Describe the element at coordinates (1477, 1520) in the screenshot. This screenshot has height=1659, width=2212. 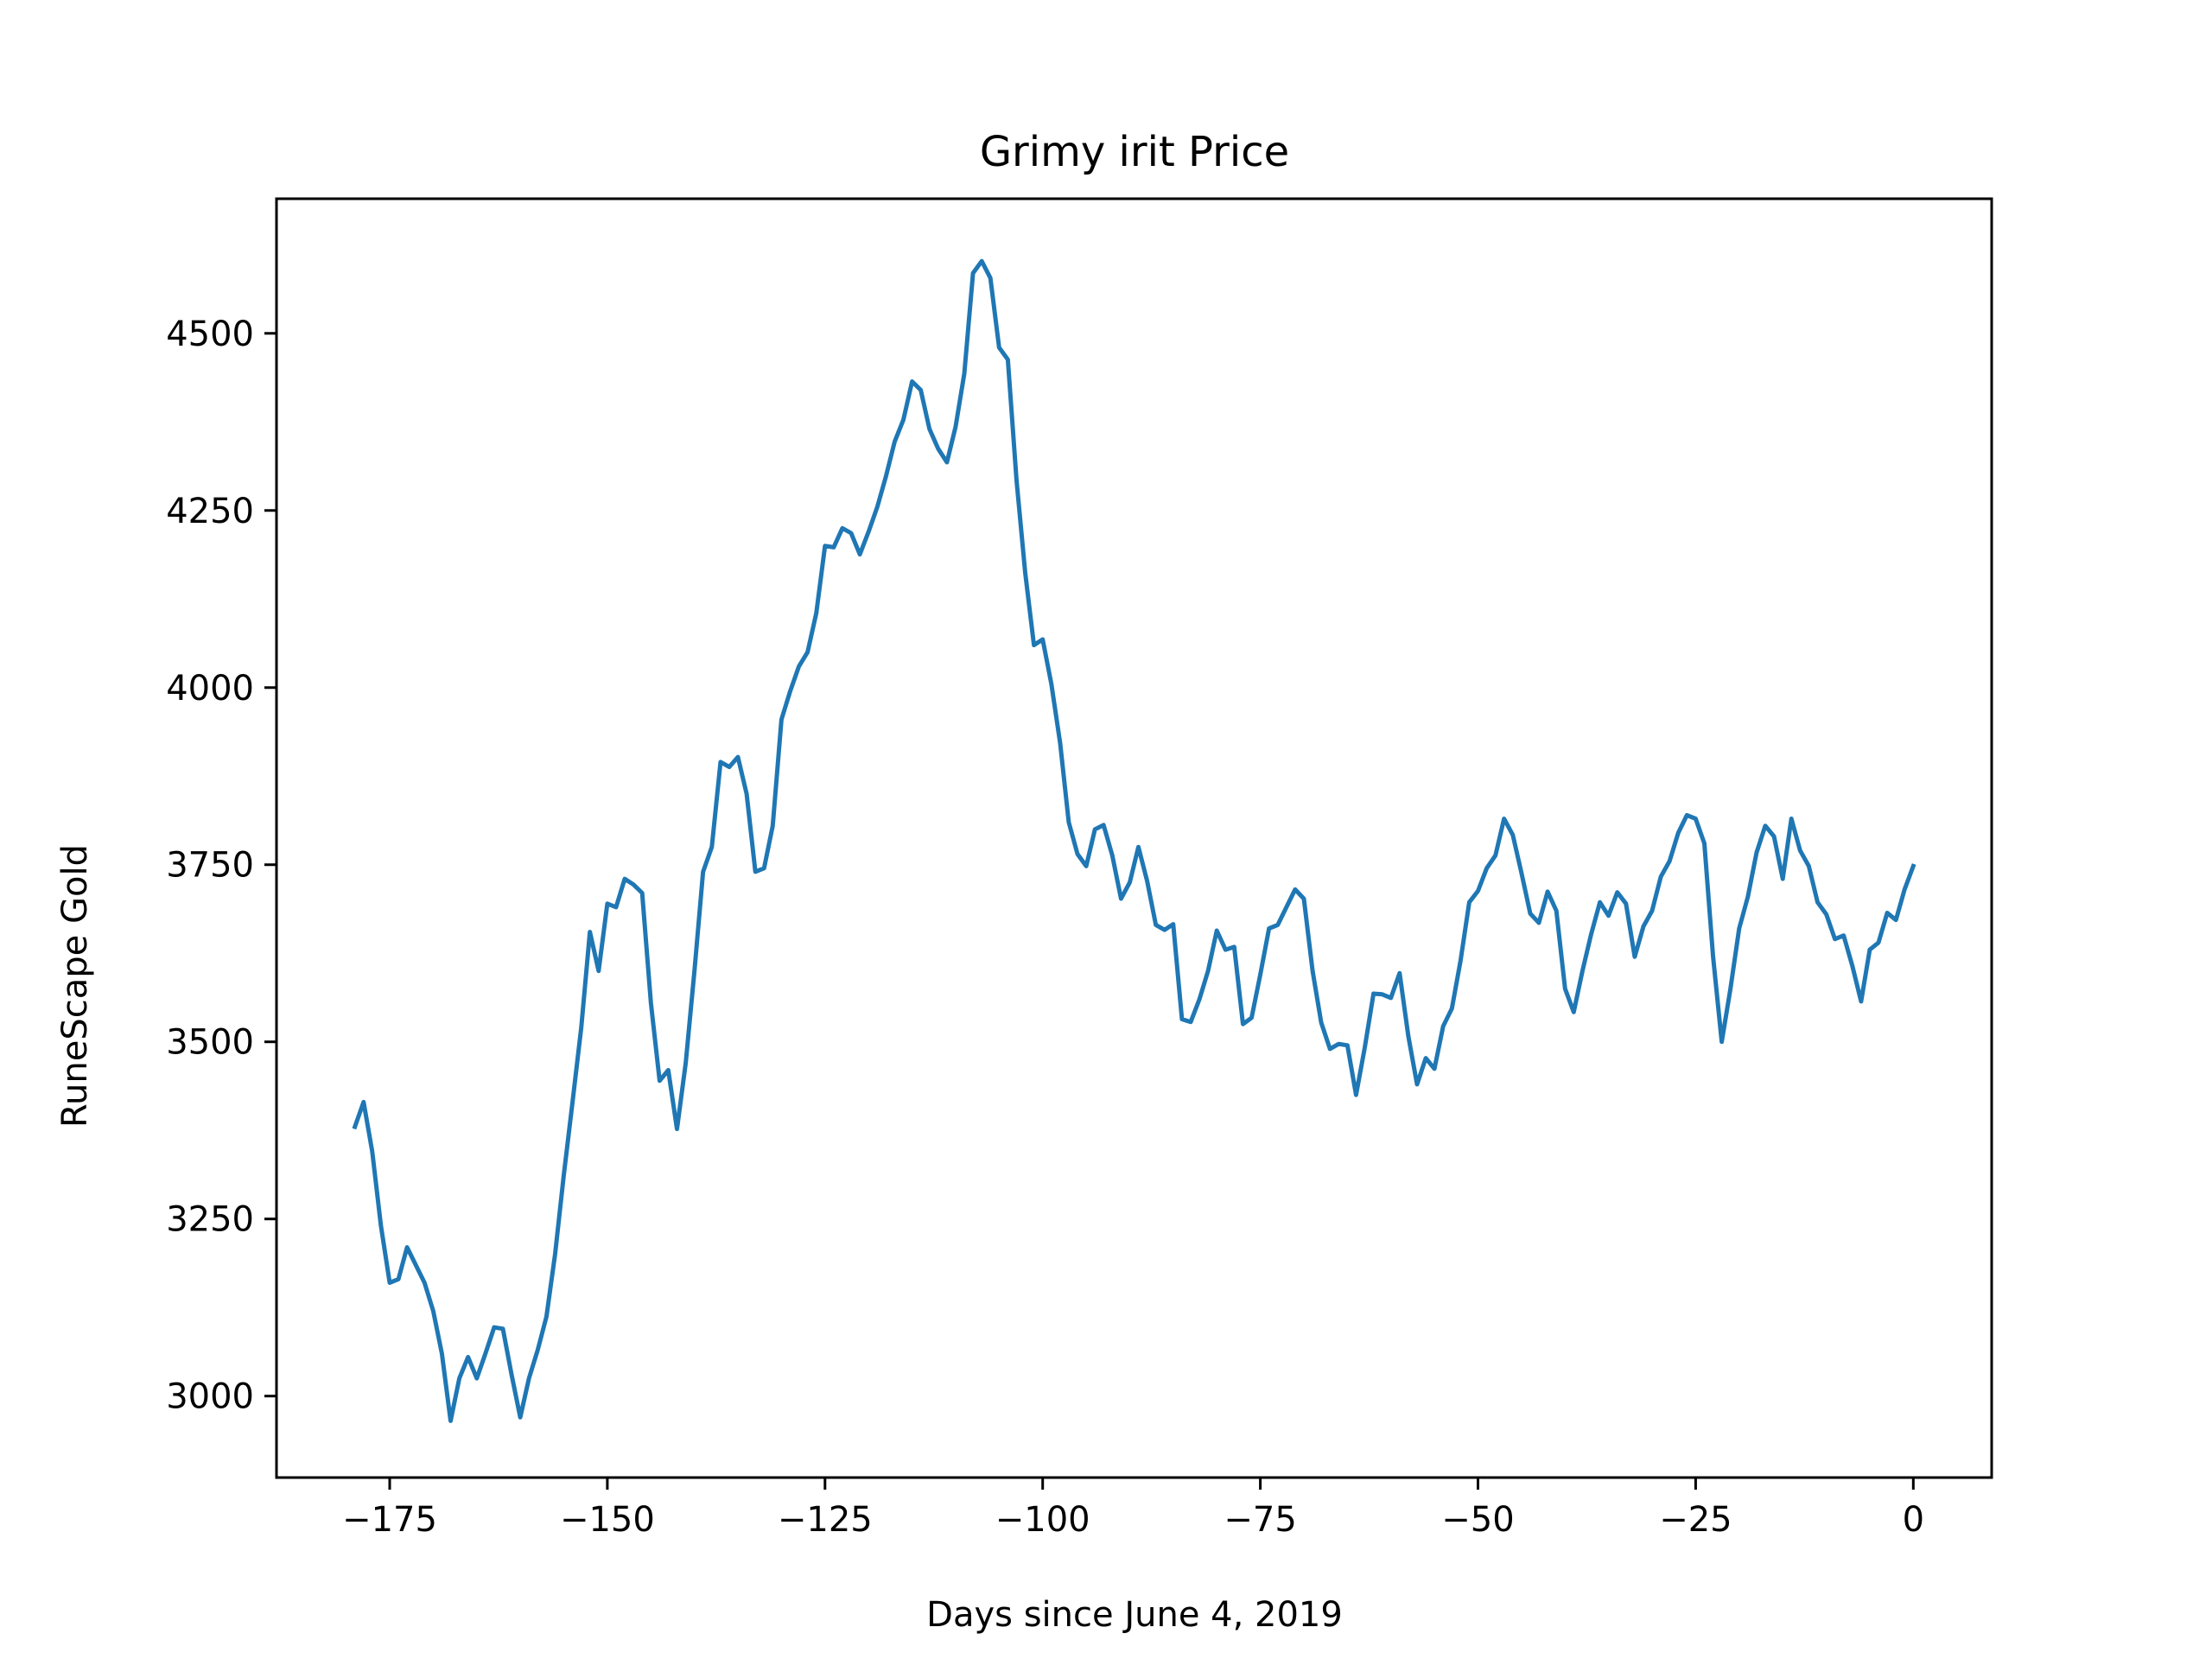
I see `x-tick-label: −50` at that location.